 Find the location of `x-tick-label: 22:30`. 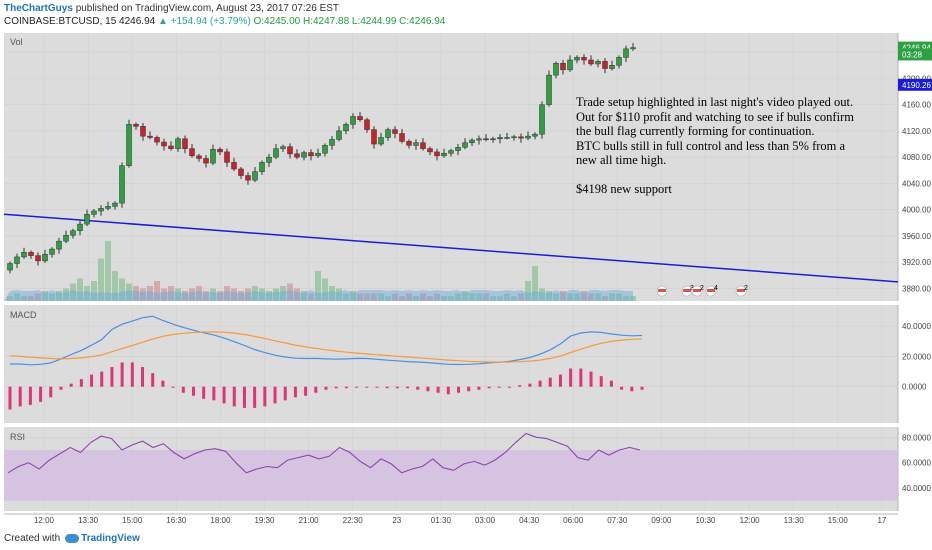

x-tick-label: 22:30 is located at coordinates (353, 520).